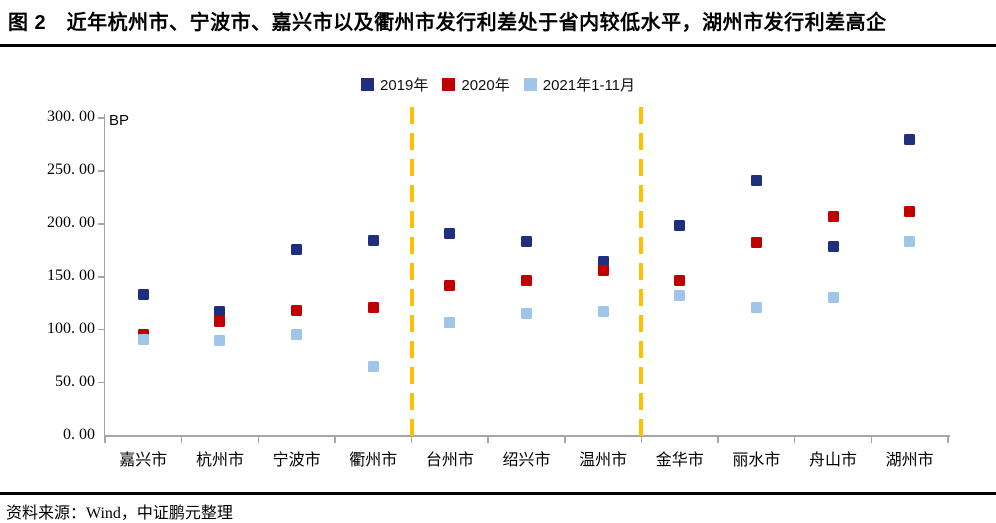  What do you see at coordinates (679, 460) in the screenshot?
I see `x-tick-label: 金华市` at bounding box center [679, 460].